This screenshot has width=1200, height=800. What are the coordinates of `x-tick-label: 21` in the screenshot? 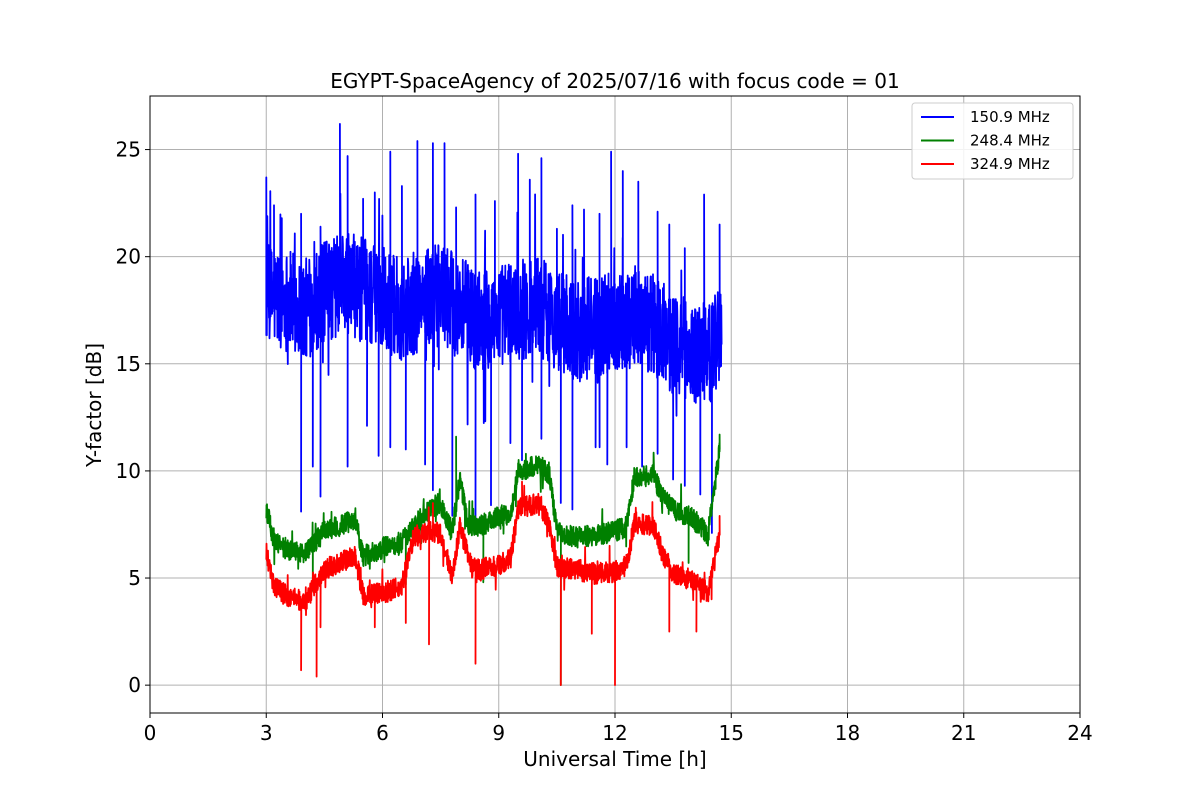 It's located at (963, 733).